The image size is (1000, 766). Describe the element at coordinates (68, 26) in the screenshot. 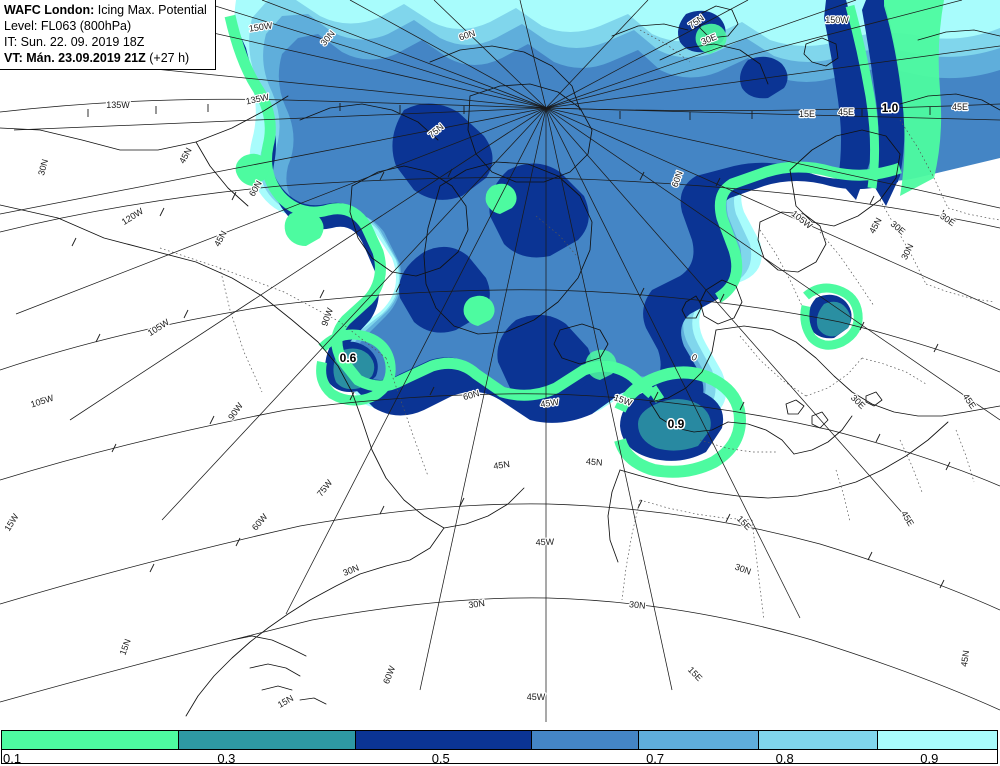

I see `title-line-level: Level: FL063 (800hPa)` at that location.